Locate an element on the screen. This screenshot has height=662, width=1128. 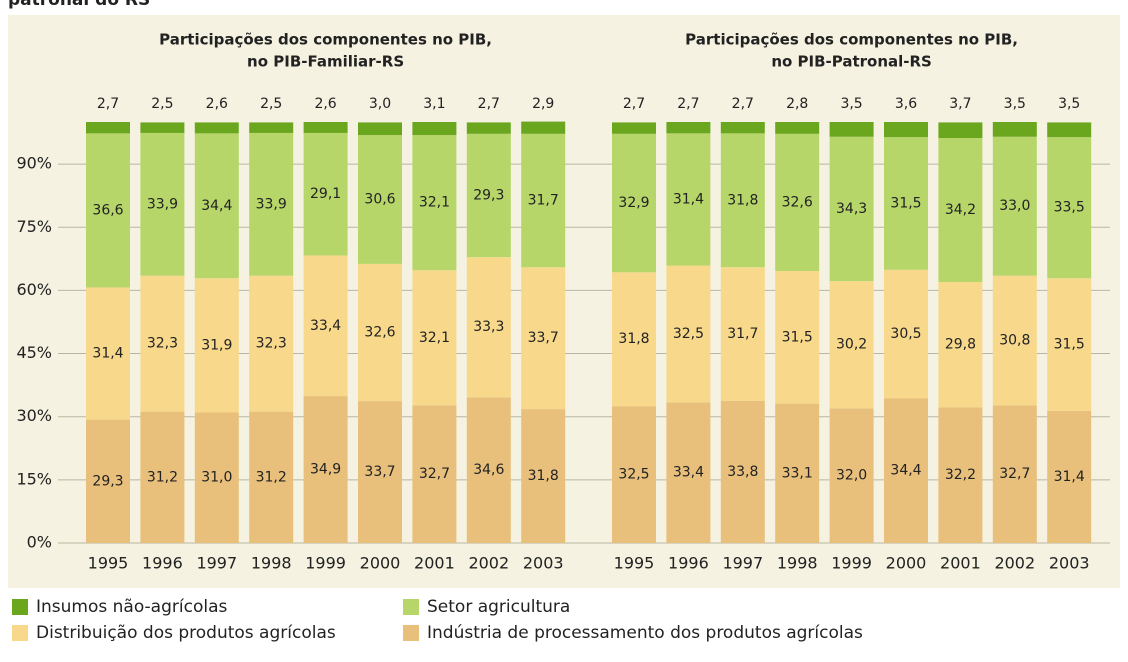
data-label: 33,4 is located at coordinates (325, 326).